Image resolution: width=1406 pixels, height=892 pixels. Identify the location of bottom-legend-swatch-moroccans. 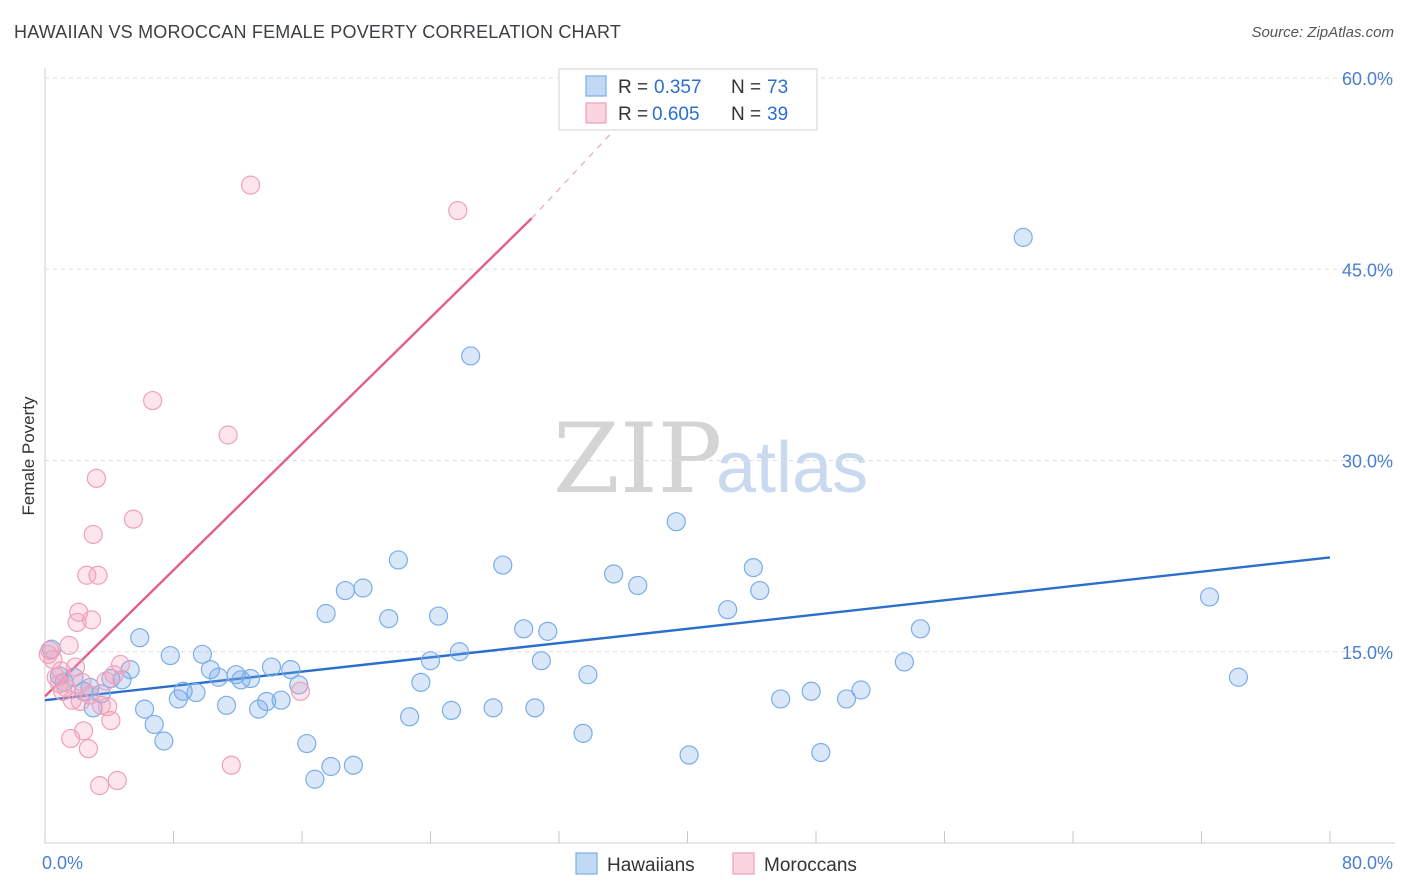
(743, 863).